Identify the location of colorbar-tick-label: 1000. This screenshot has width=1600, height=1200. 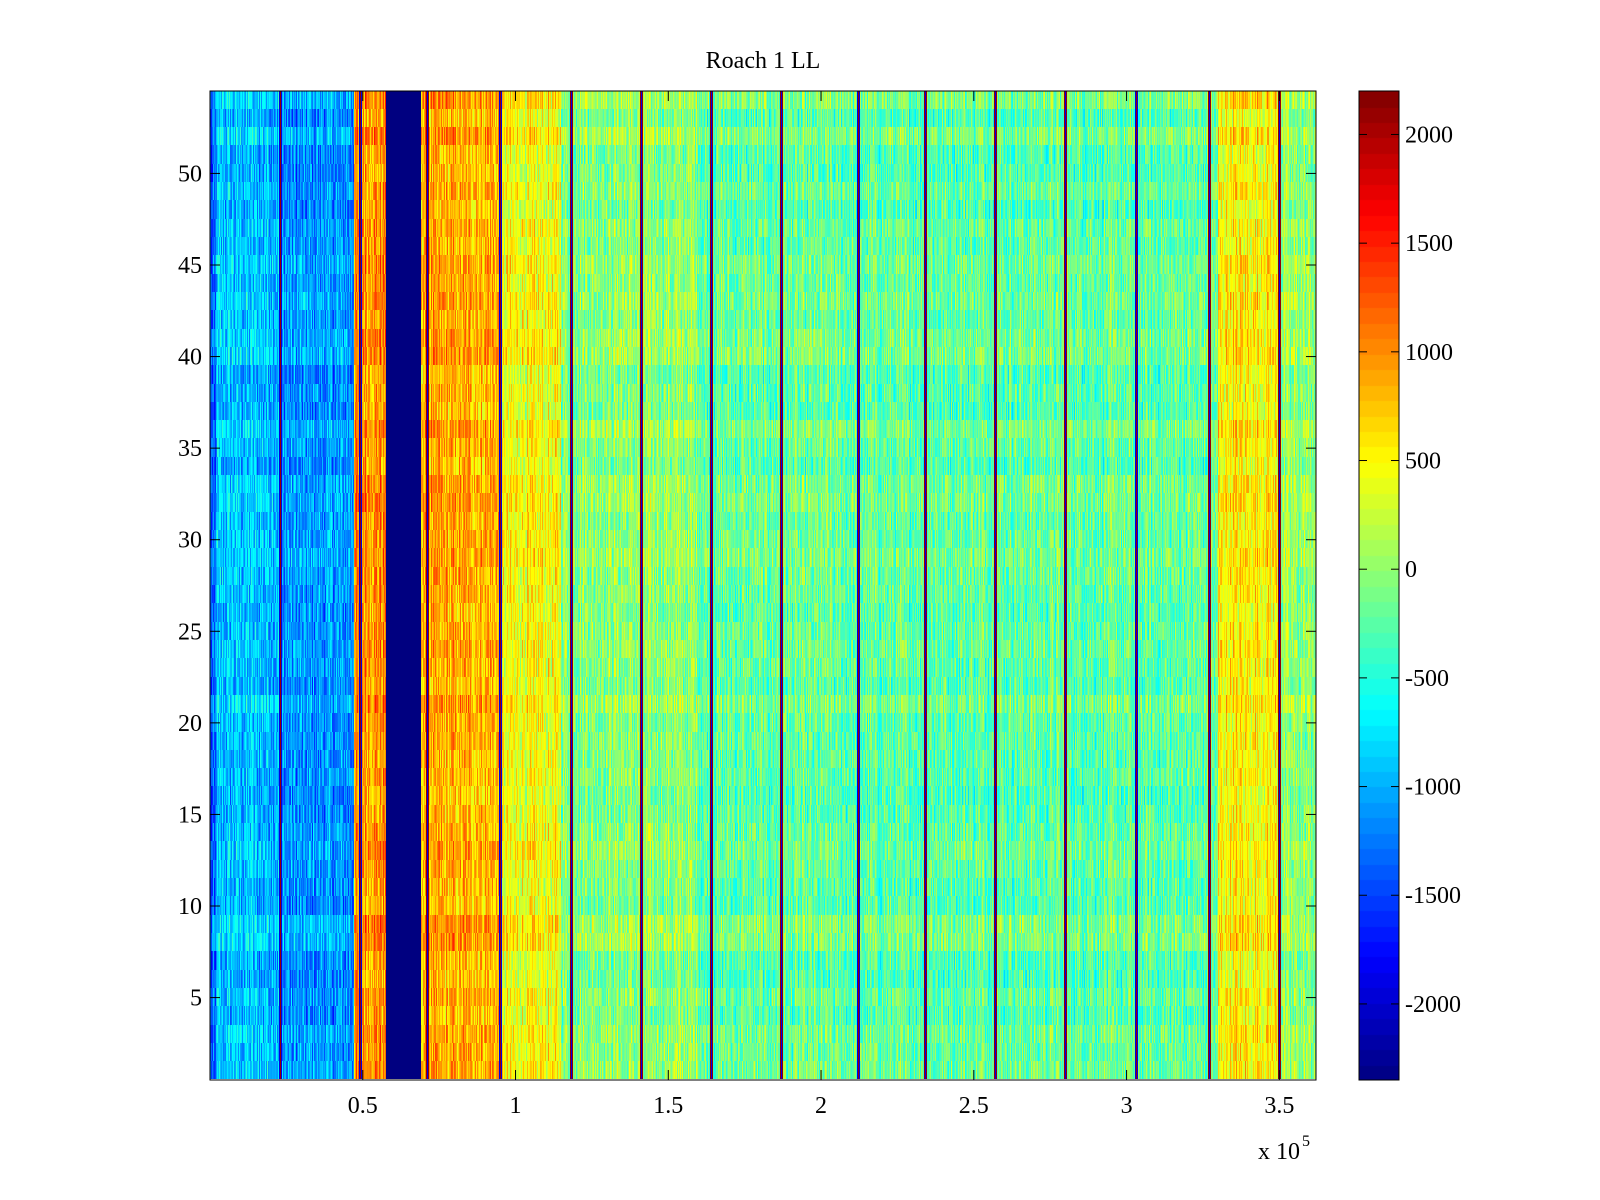
(1429, 353).